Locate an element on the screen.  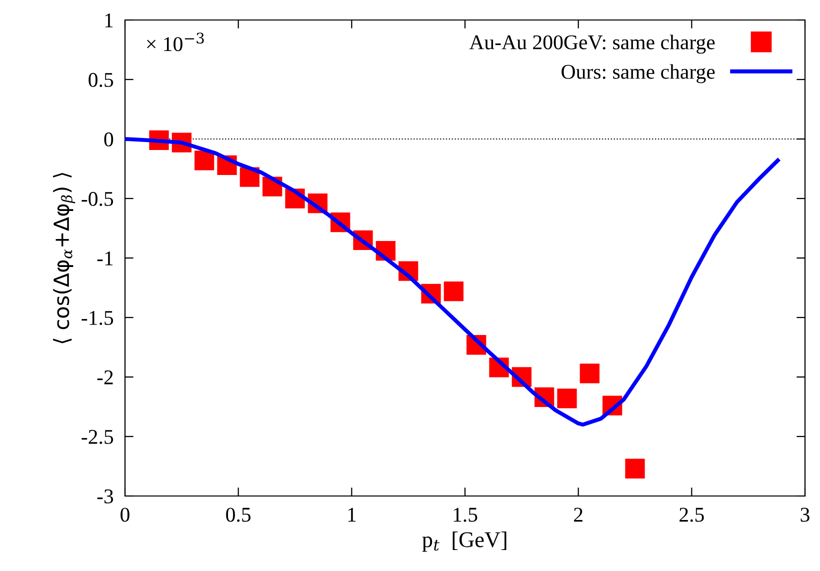
x-tick-label: 1 is located at coordinates (352, 515).